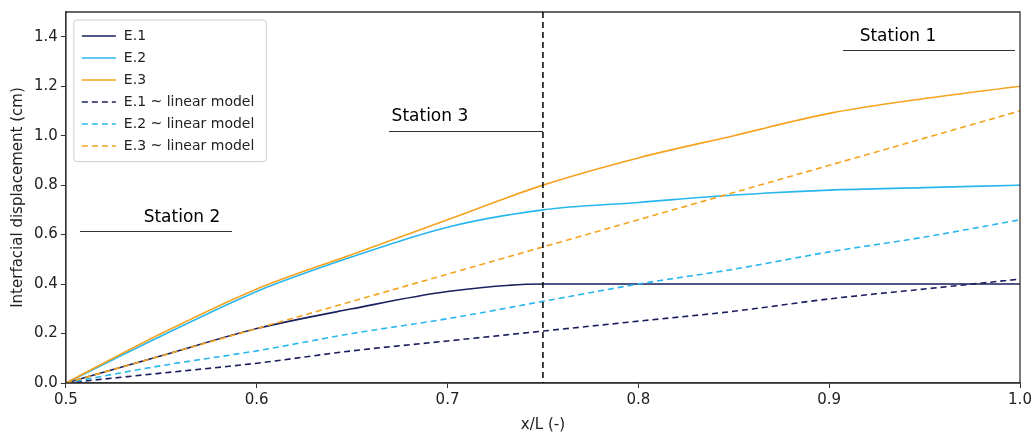 Image resolution: width=1035 pixels, height=440 pixels. I want to click on annotation: Station 3, so click(430, 114).